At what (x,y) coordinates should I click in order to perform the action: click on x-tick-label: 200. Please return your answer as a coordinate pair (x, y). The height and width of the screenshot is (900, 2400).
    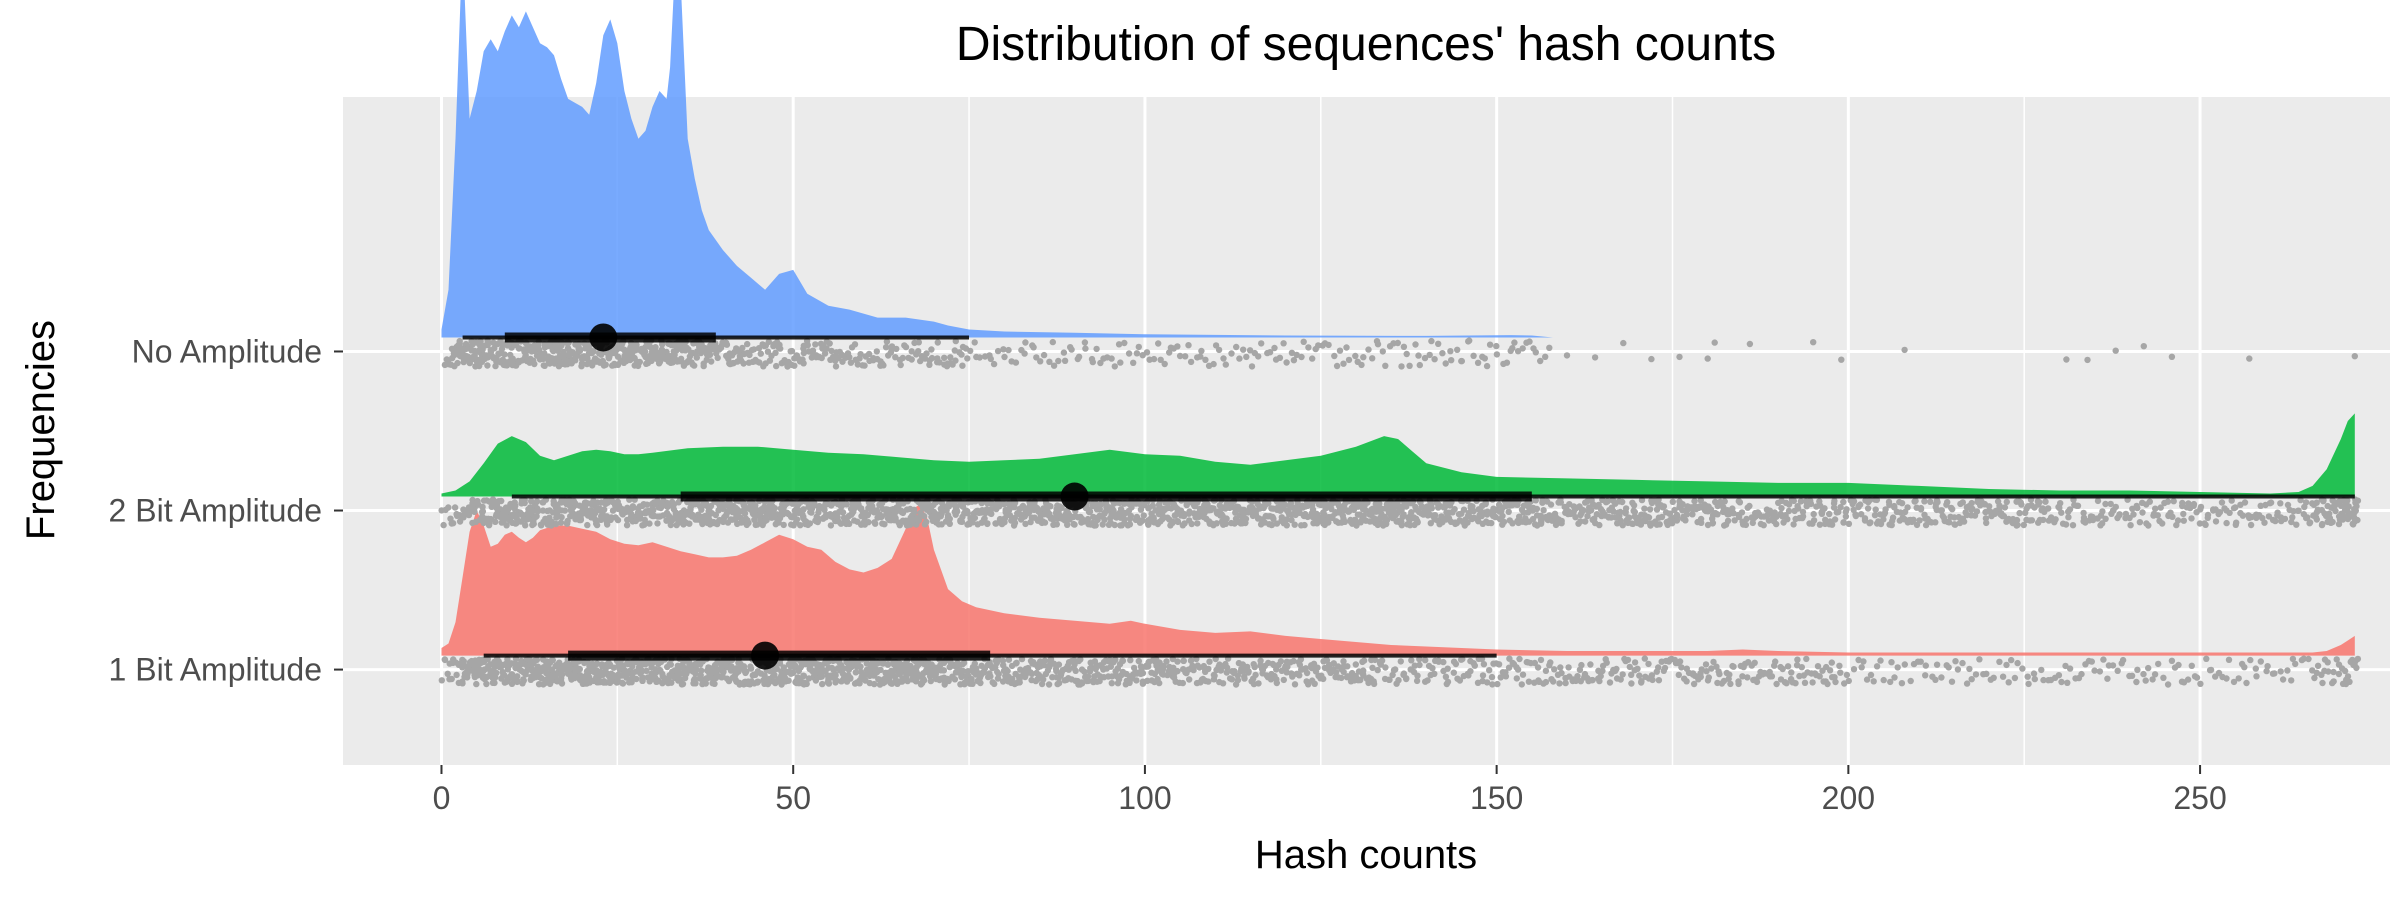
    Looking at the image, I should click on (1848, 798).